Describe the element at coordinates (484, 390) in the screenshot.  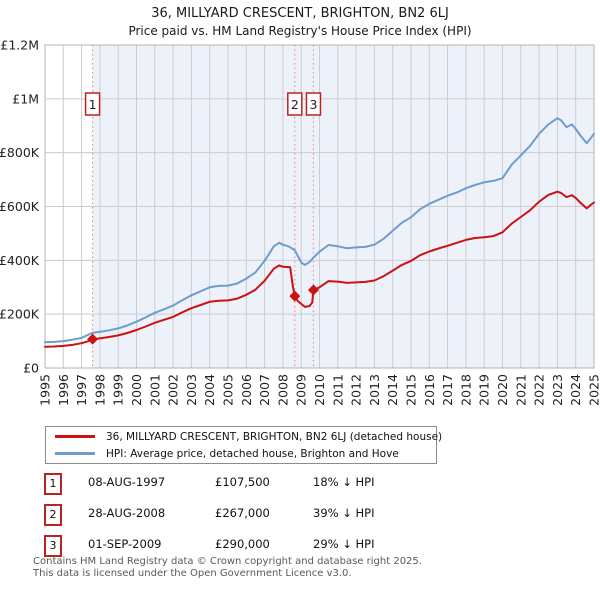
I see `svg-text: 2019` at that location.